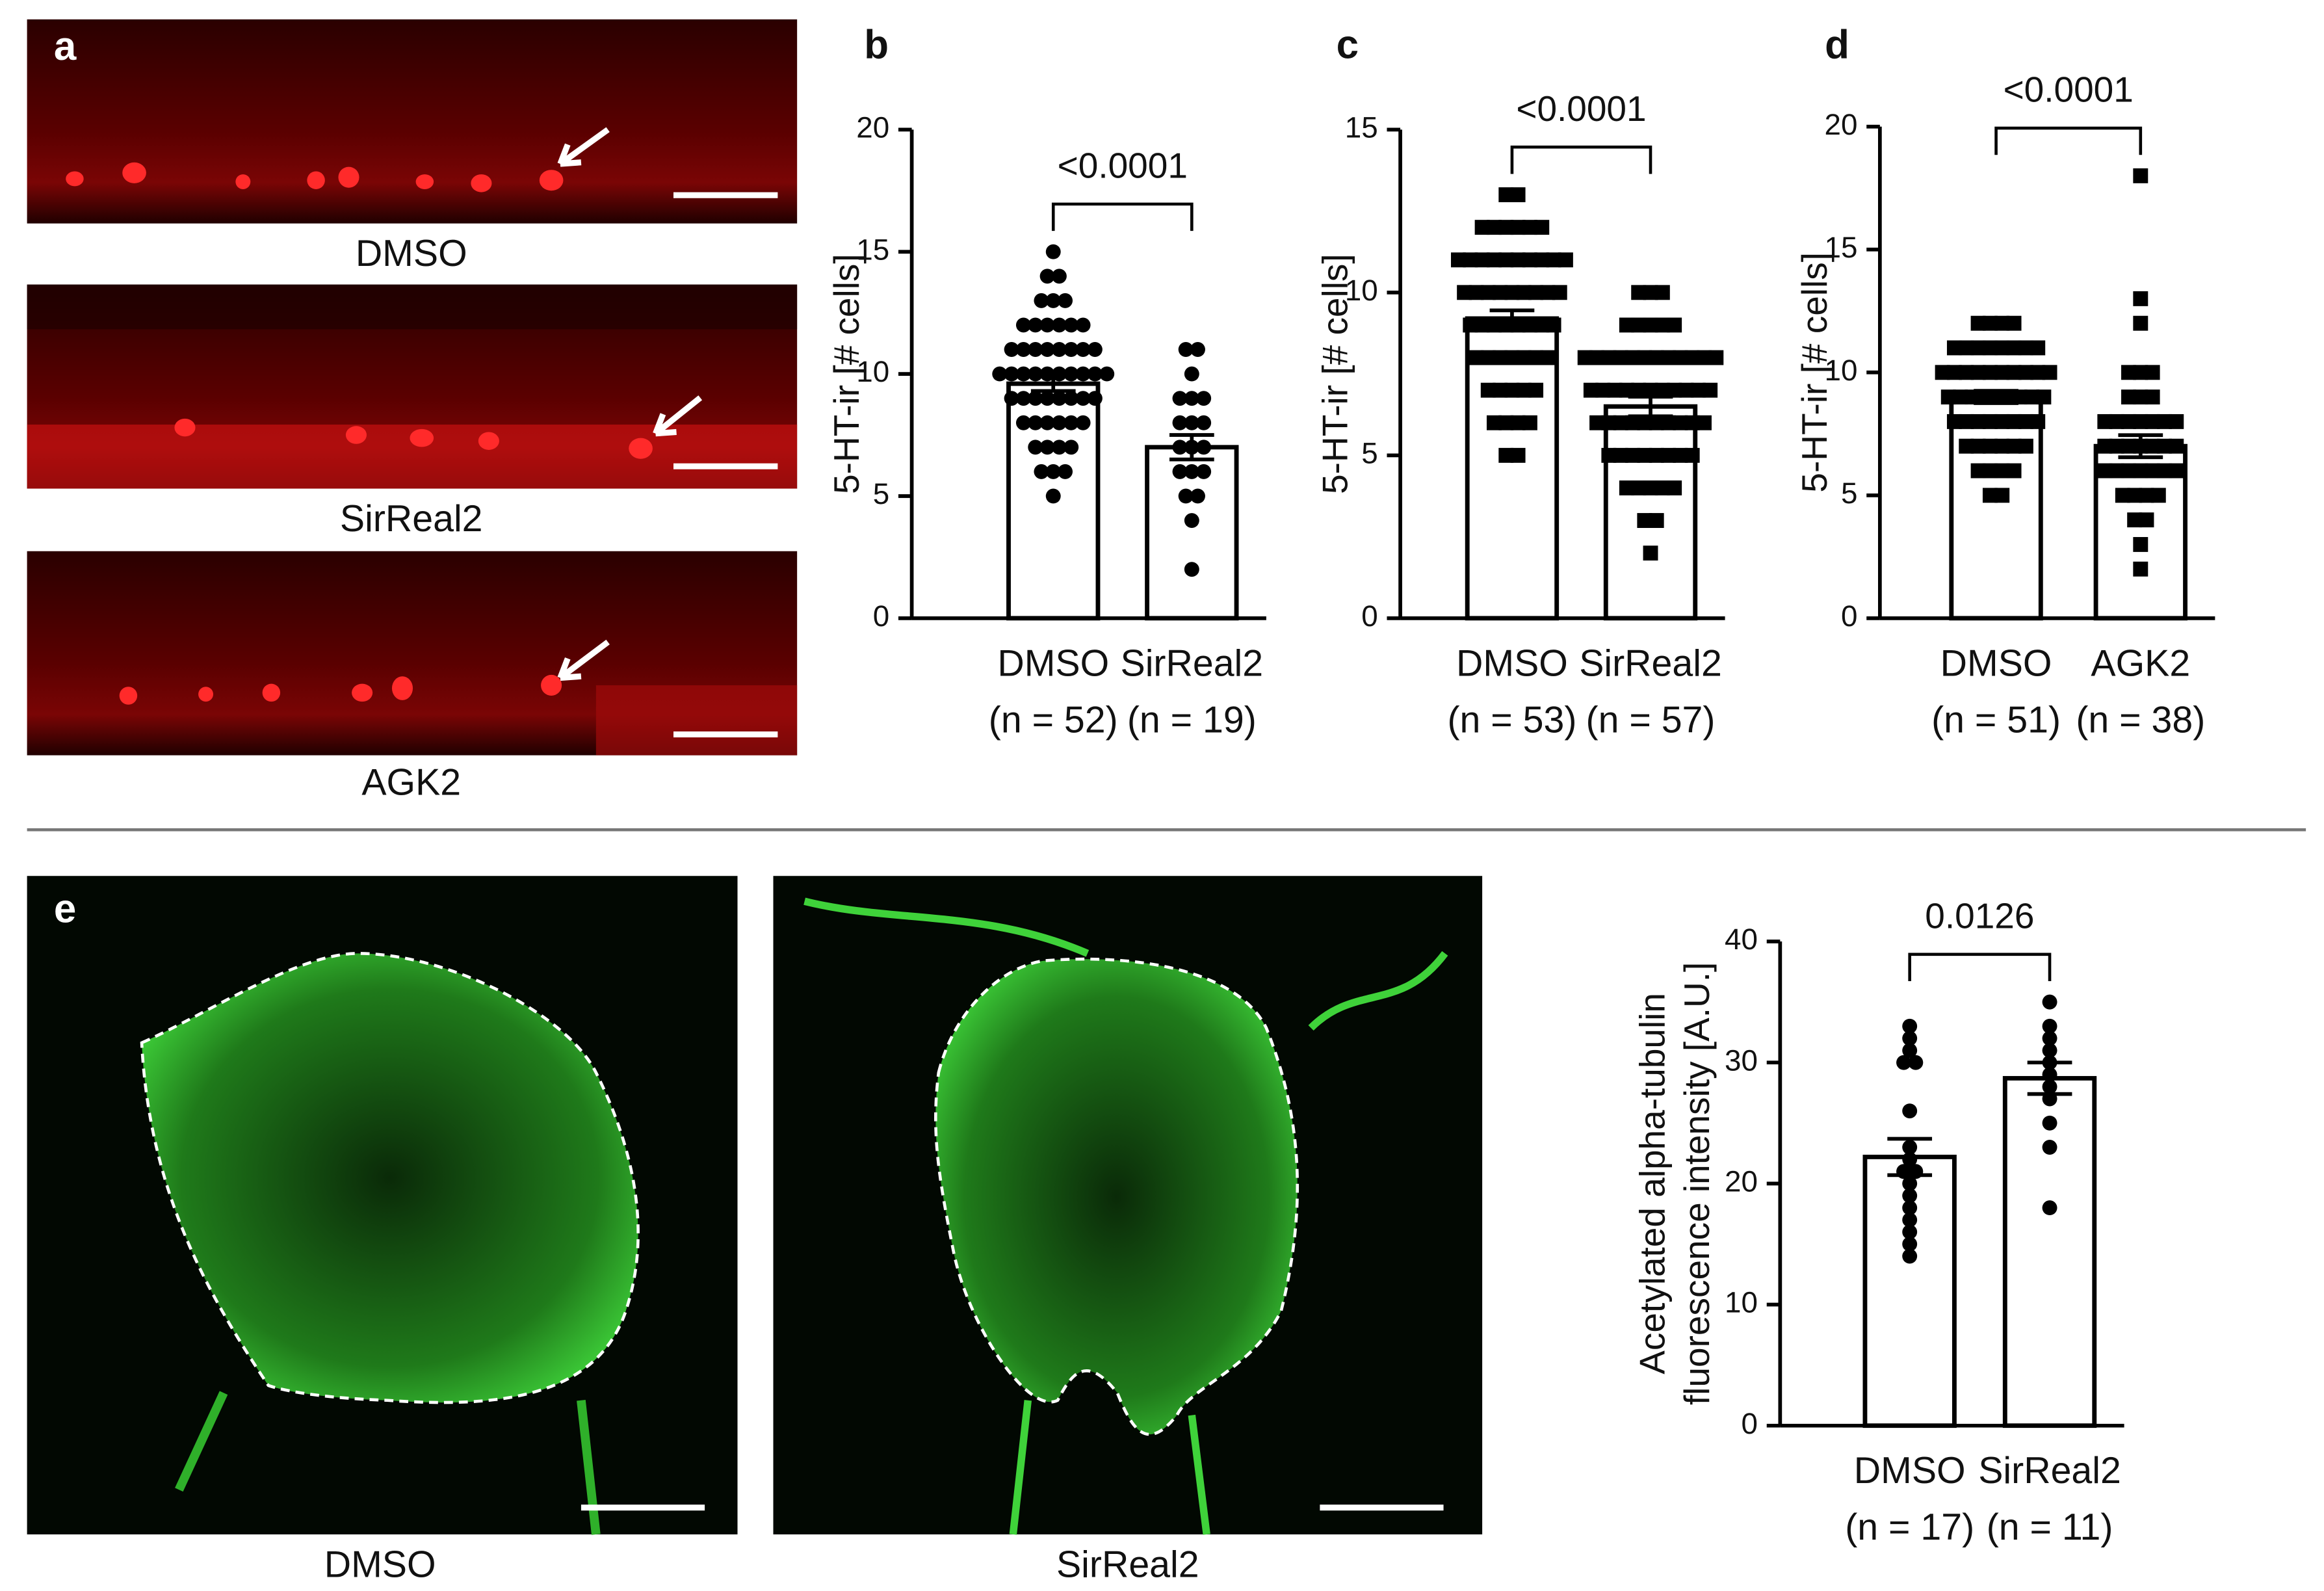 The image size is (2324, 1591). What do you see at coordinates (1741, 1060) in the screenshot?
I see `y-tick-label: 30` at bounding box center [1741, 1060].